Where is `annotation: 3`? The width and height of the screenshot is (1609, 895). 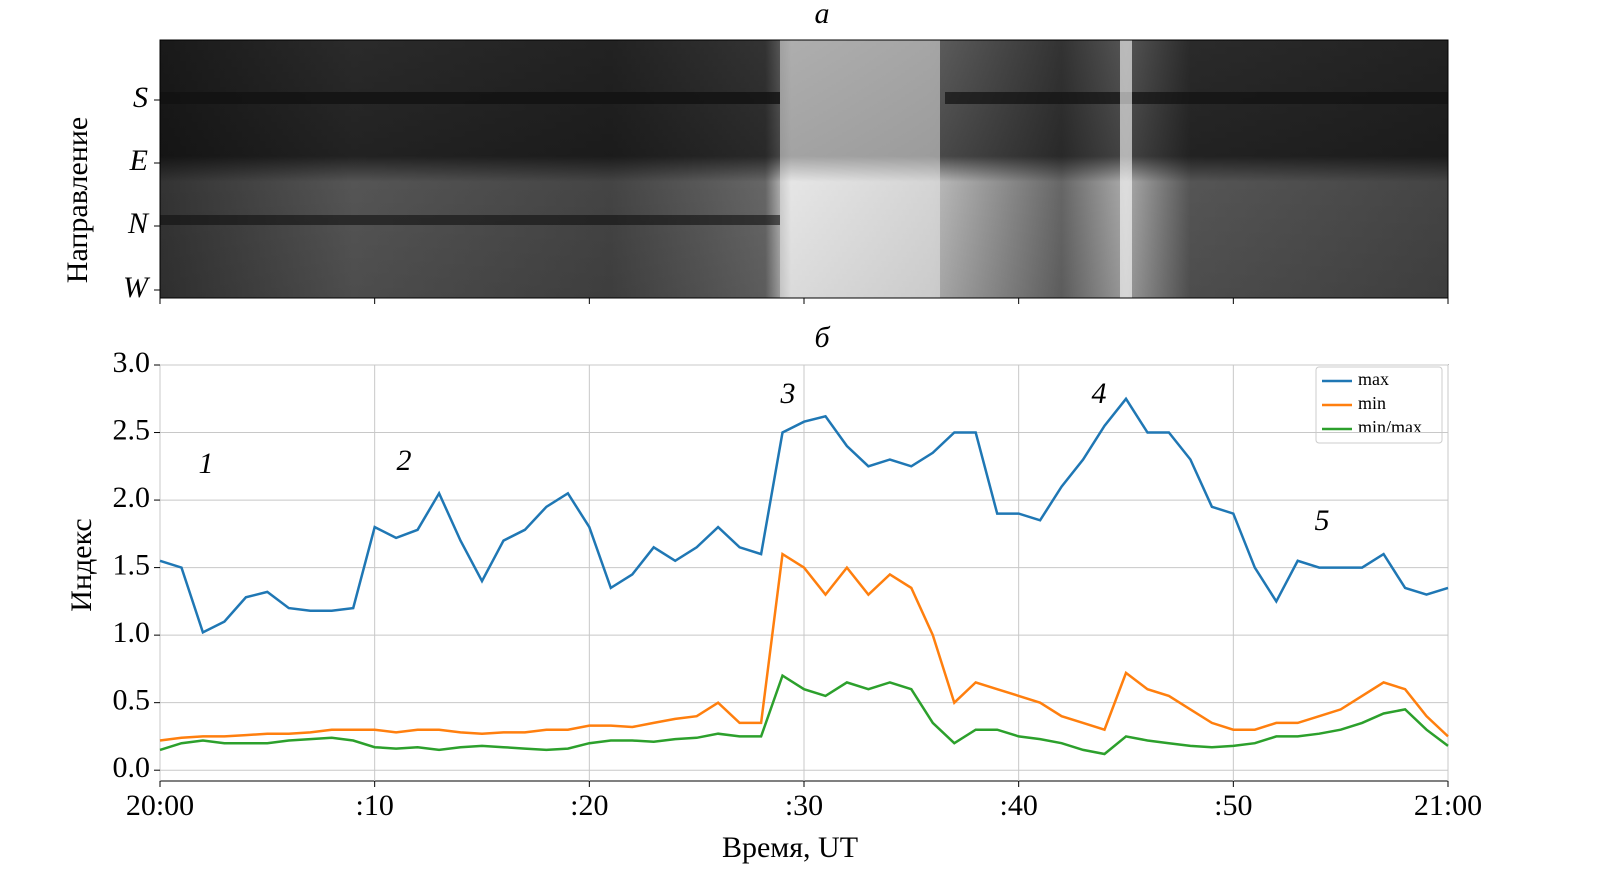
annotation: 3 is located at coordinates (788, 393).